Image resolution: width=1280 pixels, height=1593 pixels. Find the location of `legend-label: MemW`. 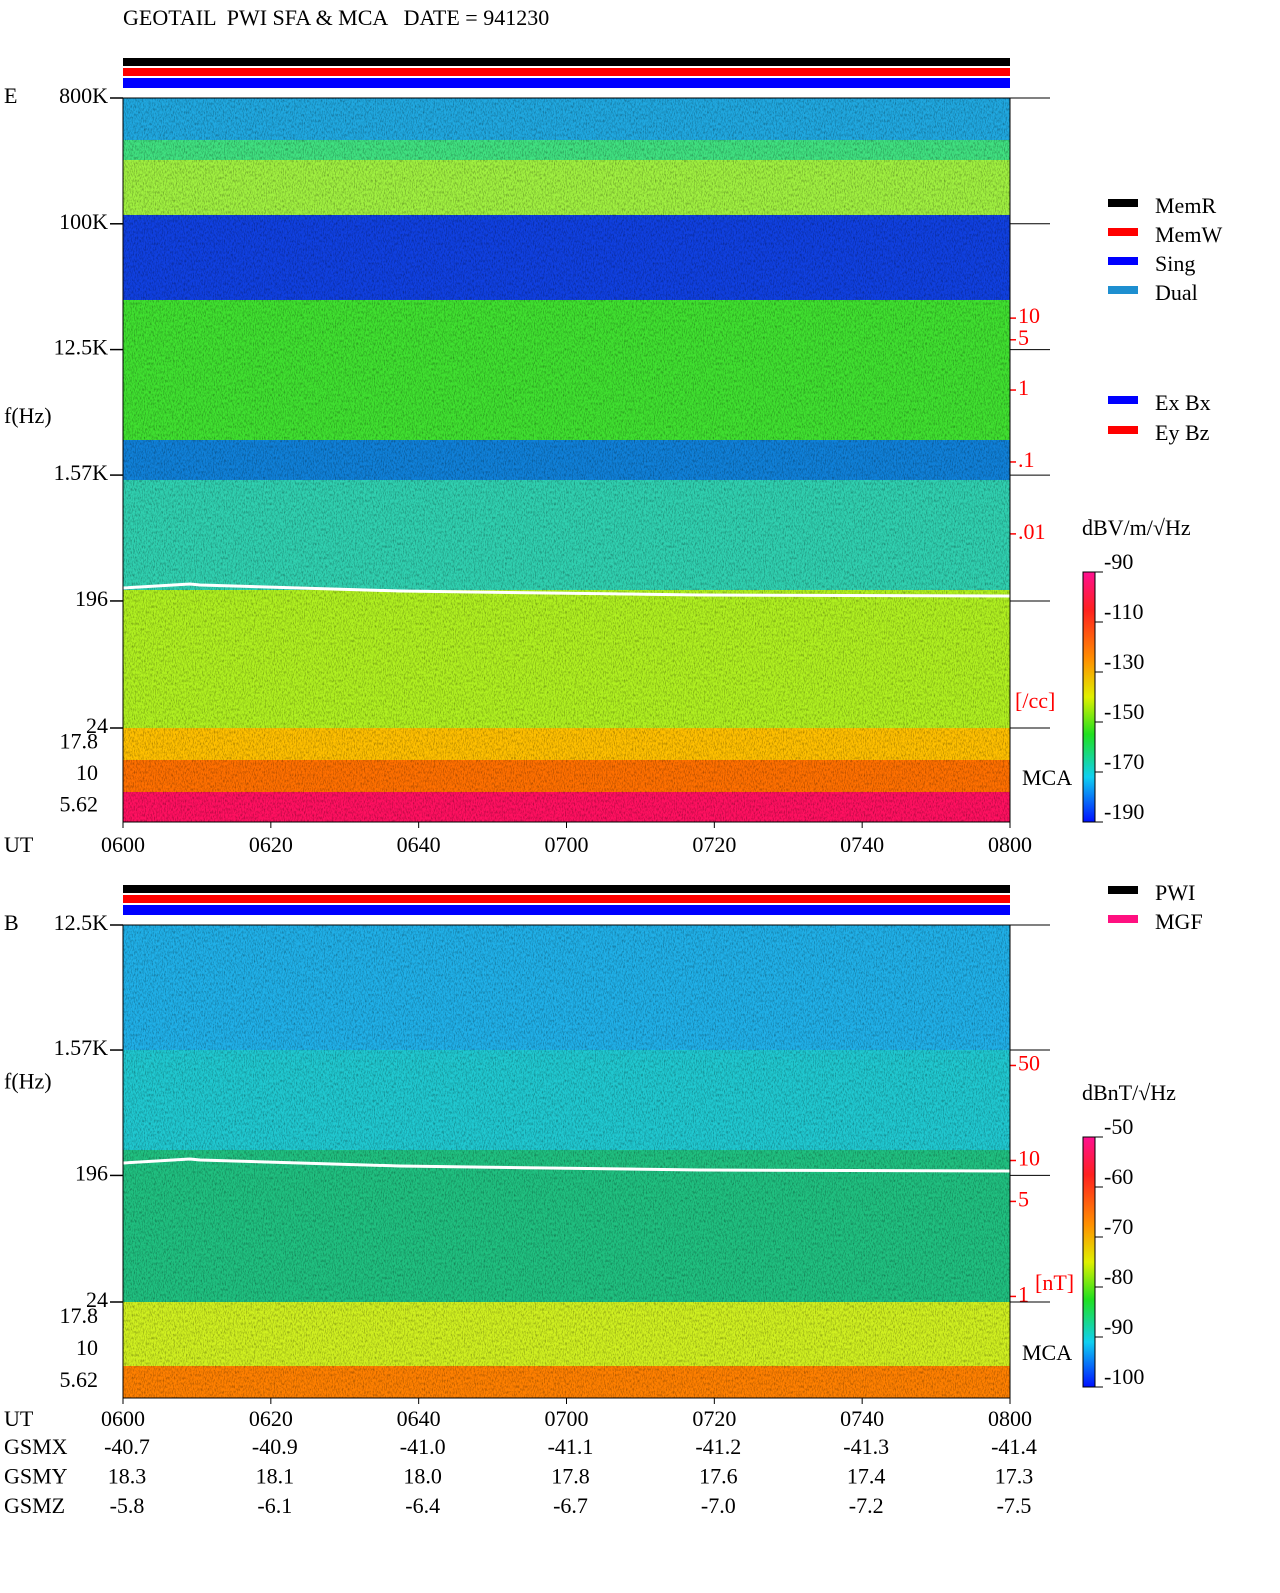

legend-label: MemW is located at coordinates (1188, 234).